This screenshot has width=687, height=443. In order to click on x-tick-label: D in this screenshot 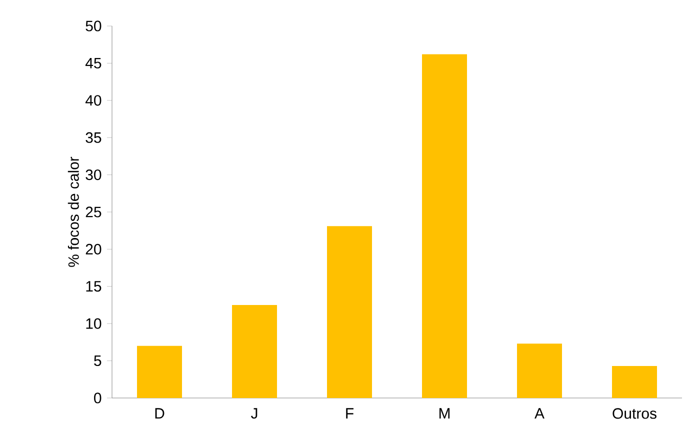, I will do `click(159, 413)`.